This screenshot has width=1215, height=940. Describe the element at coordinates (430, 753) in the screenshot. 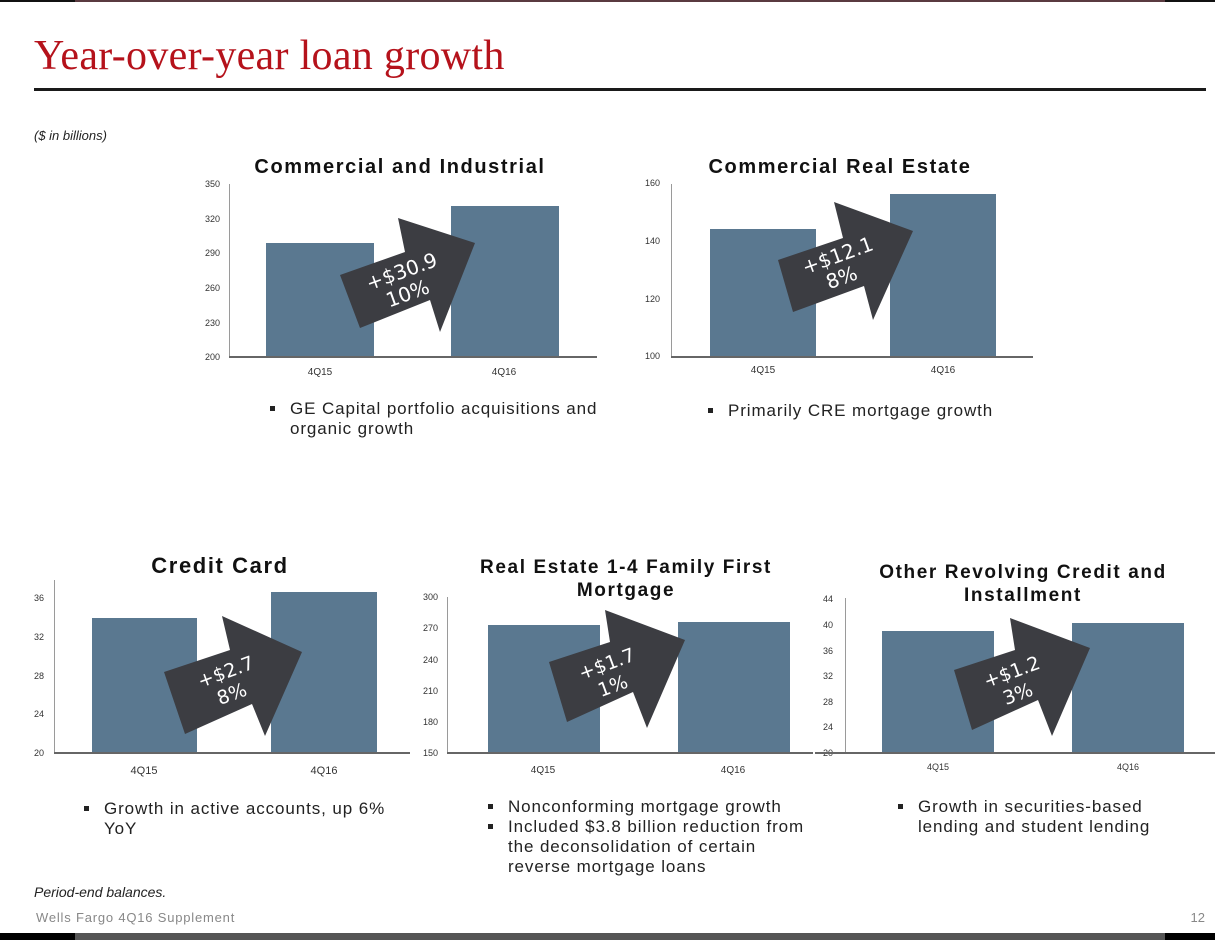

I see `y-tick: 150` at that location.